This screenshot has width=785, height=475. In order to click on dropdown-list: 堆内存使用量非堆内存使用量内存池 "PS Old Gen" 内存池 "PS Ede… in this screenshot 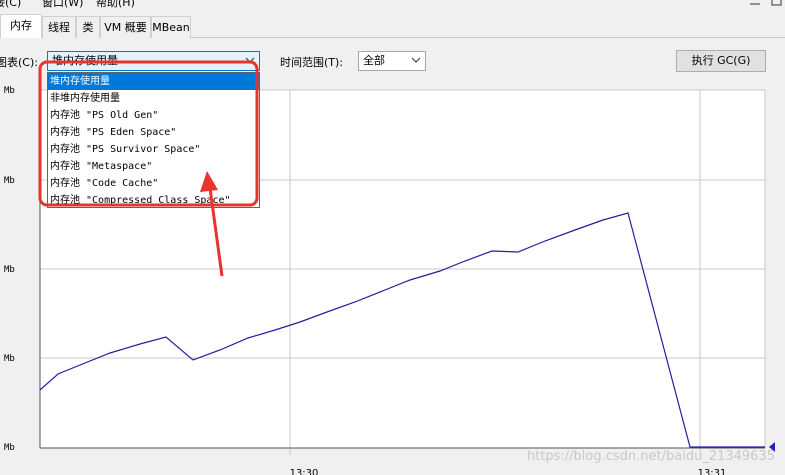, I will do `click(153, 140)`.